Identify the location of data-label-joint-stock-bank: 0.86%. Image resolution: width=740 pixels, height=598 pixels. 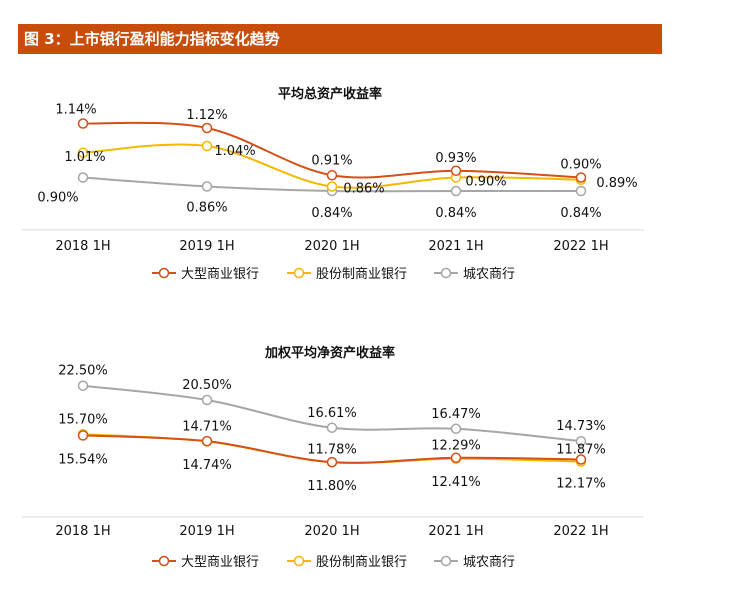
(363, 189).